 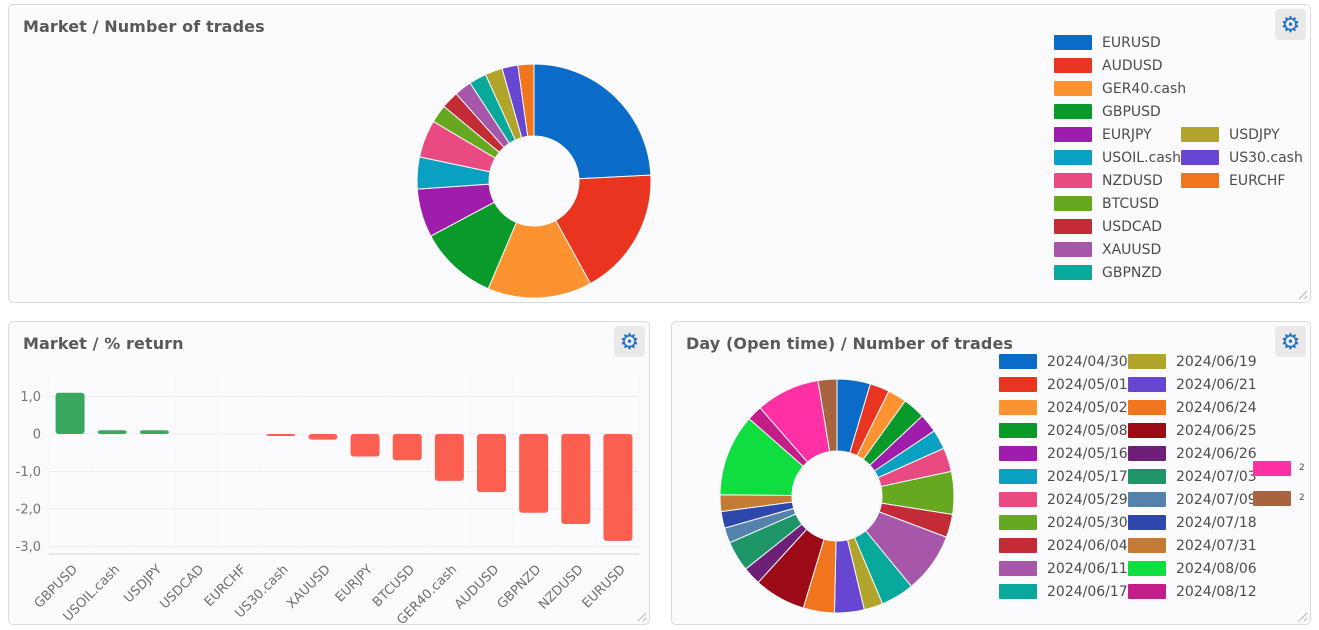 What do you see at coordinates (1120, 203) in the screenshot?
I see `legend-item: BTCUSD` at bounding box center [1120, 203].